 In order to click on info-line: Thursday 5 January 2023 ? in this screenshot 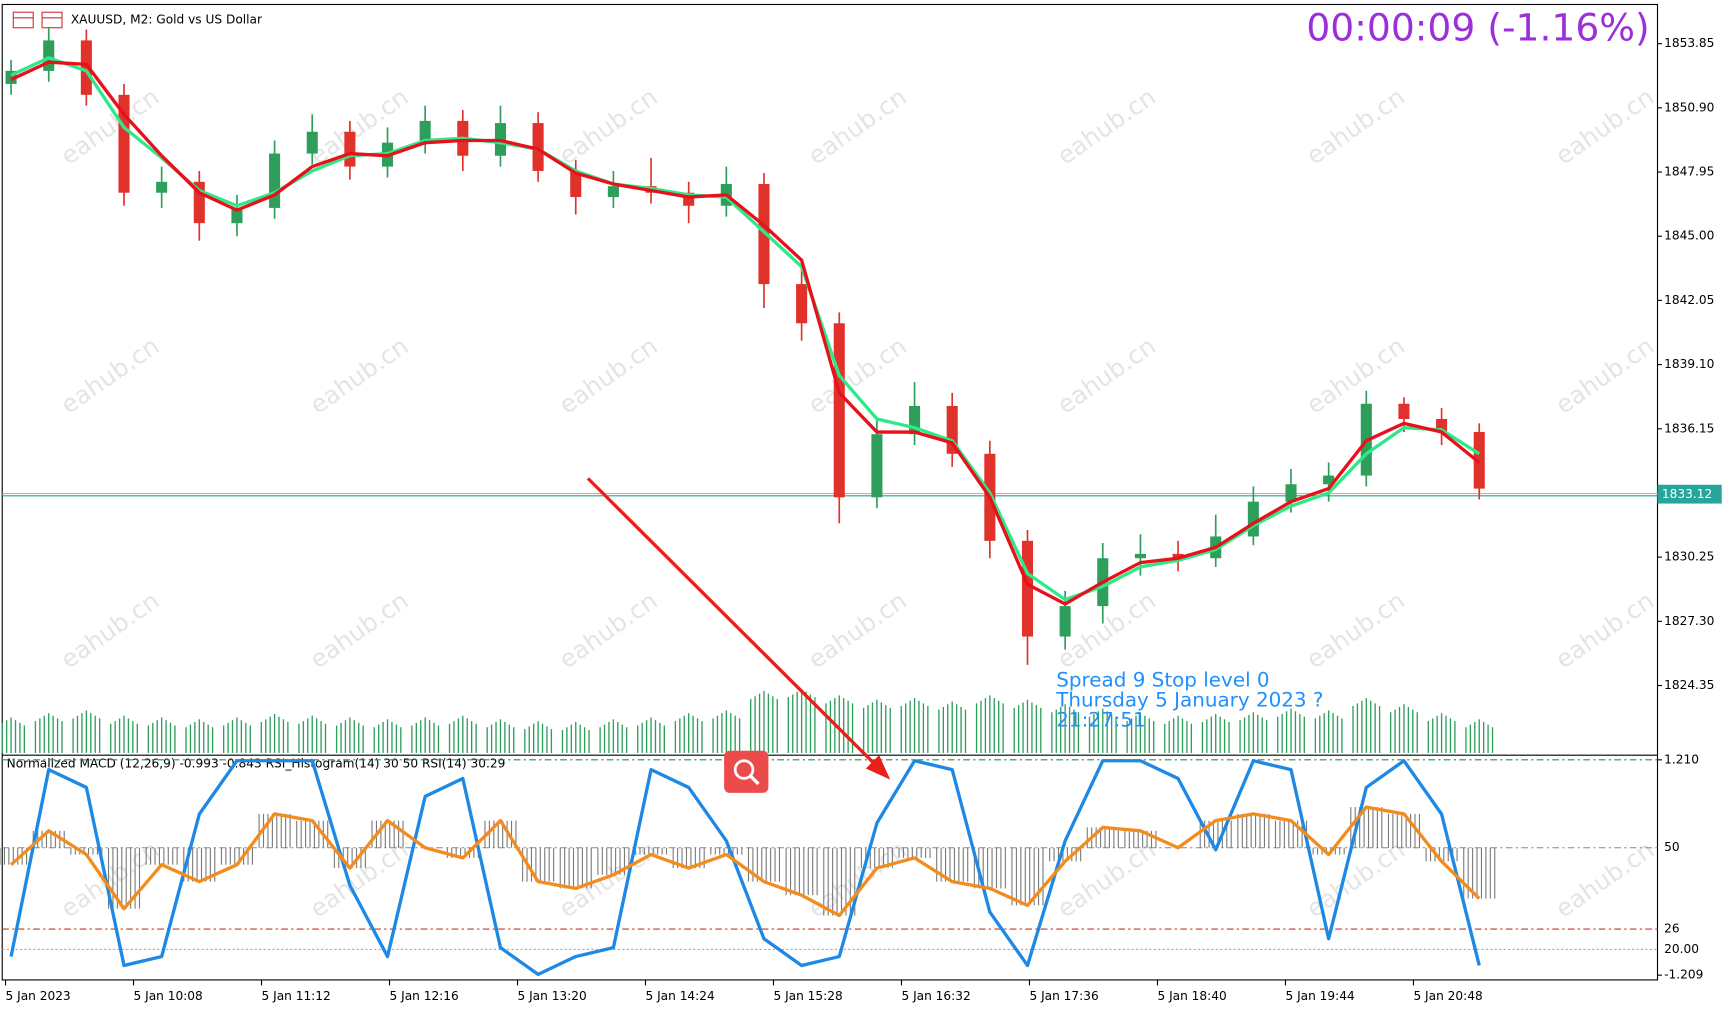, I will do `click(1189, 699)`.